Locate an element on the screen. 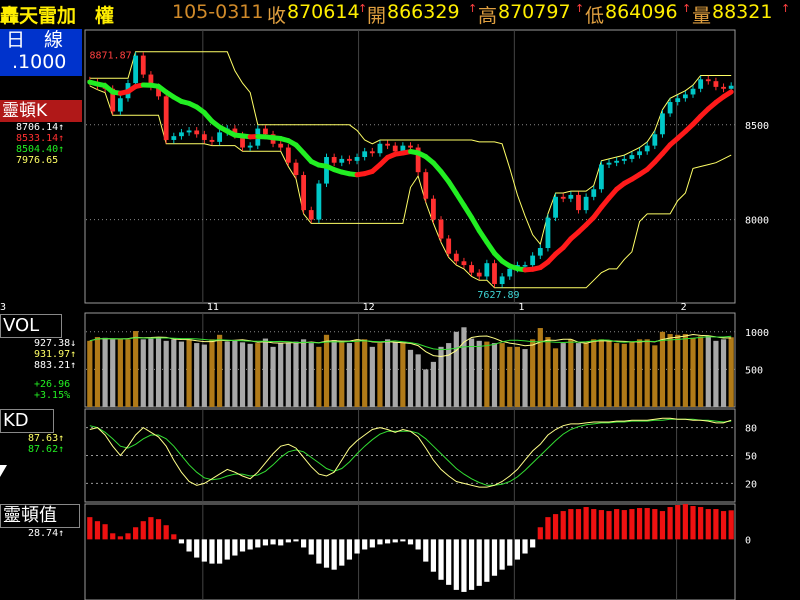 Image resolution: width=800 pixels, height=600 pixels. k-panel-title: 靈頓K is located at coordinates (41, 111).